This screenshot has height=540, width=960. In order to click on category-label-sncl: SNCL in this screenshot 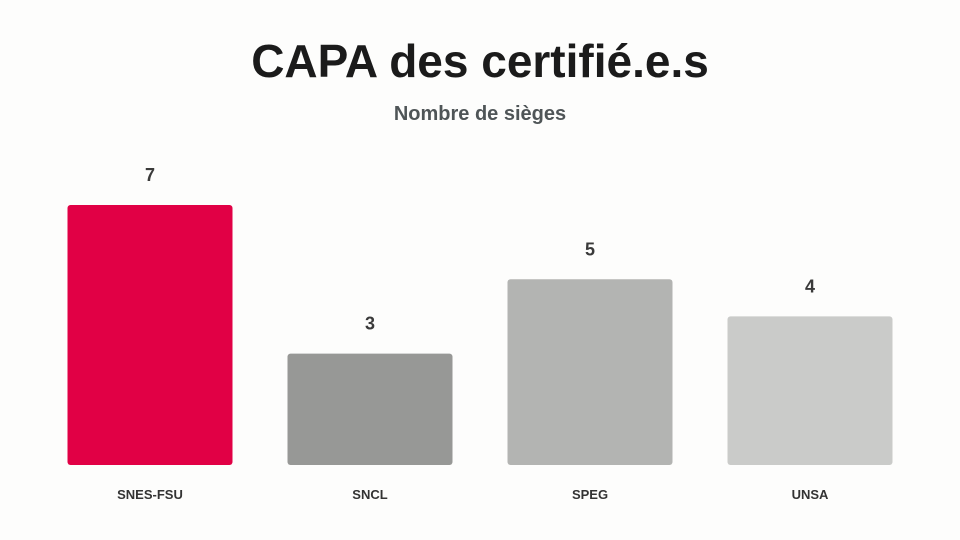, I will do `click(369, 494)`.